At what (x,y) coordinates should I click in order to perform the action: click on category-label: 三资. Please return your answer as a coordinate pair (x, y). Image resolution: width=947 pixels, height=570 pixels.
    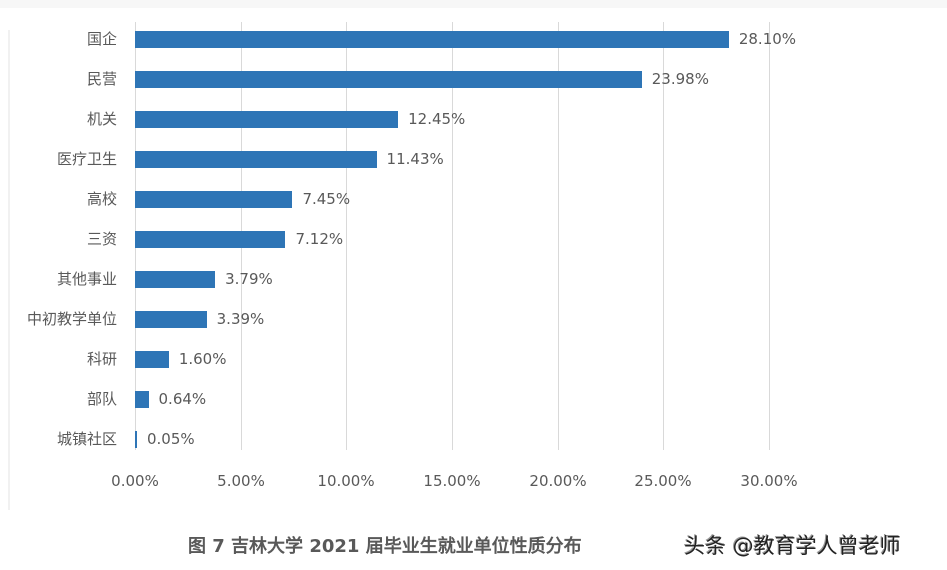
    Looking at the image, I should click on (101, 239).